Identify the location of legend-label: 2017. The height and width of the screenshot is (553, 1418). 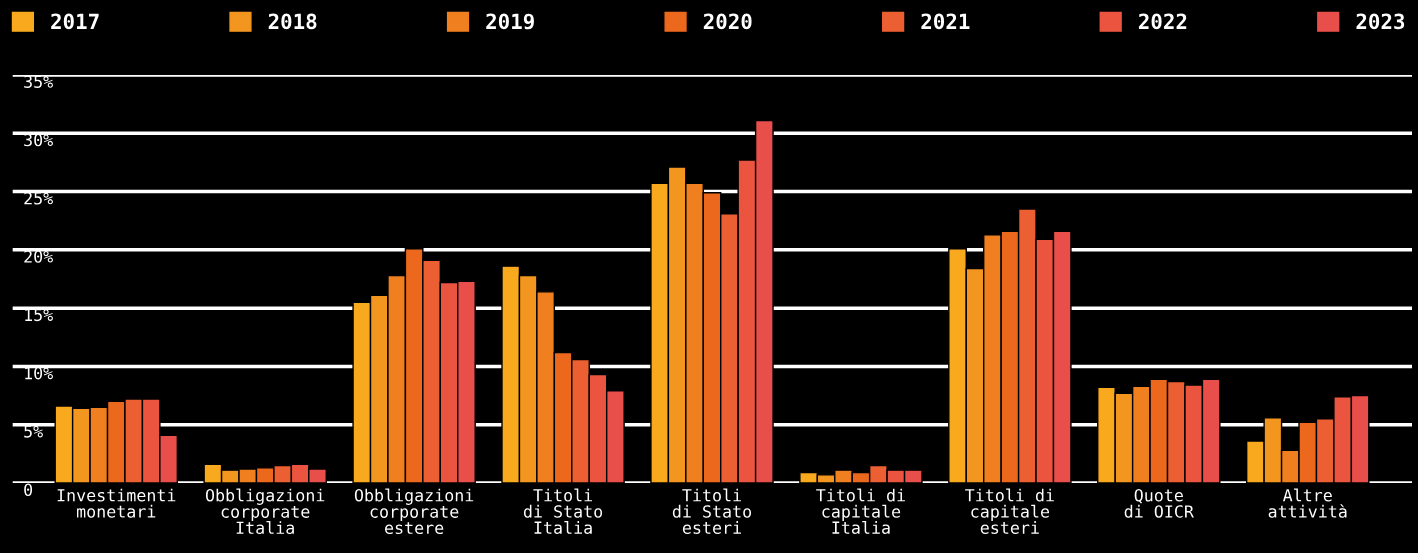
(75, 21).